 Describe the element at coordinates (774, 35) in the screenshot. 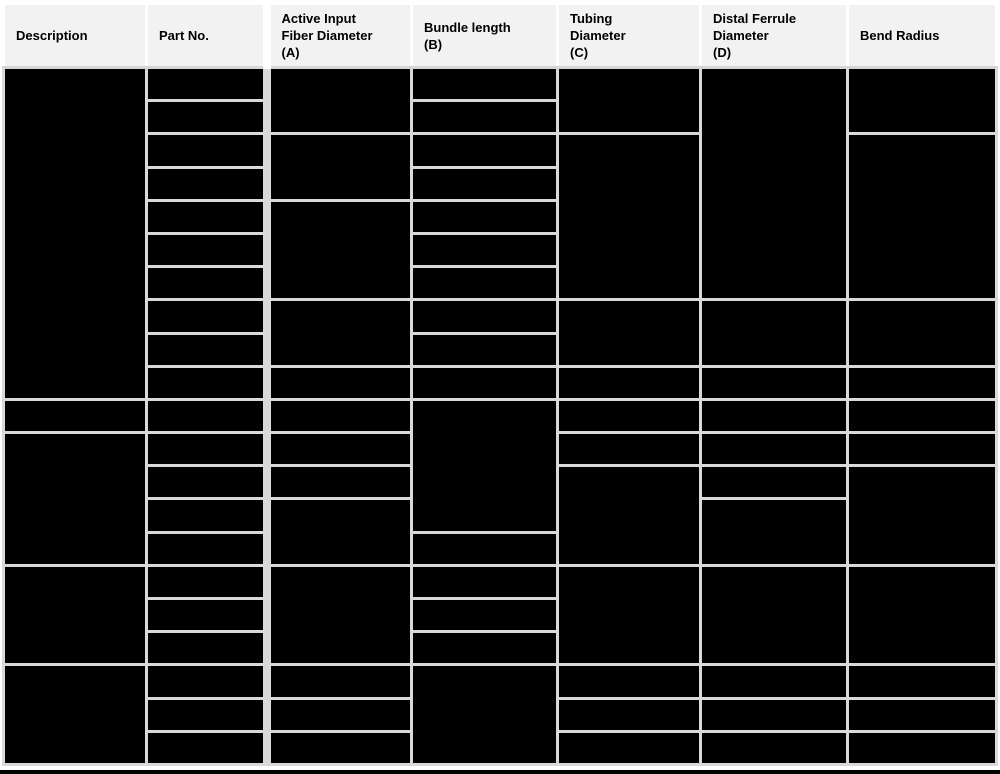

I see `col-header-distal-ferrule-diameter: Distal Ferrule Diameter (D)` at that location.